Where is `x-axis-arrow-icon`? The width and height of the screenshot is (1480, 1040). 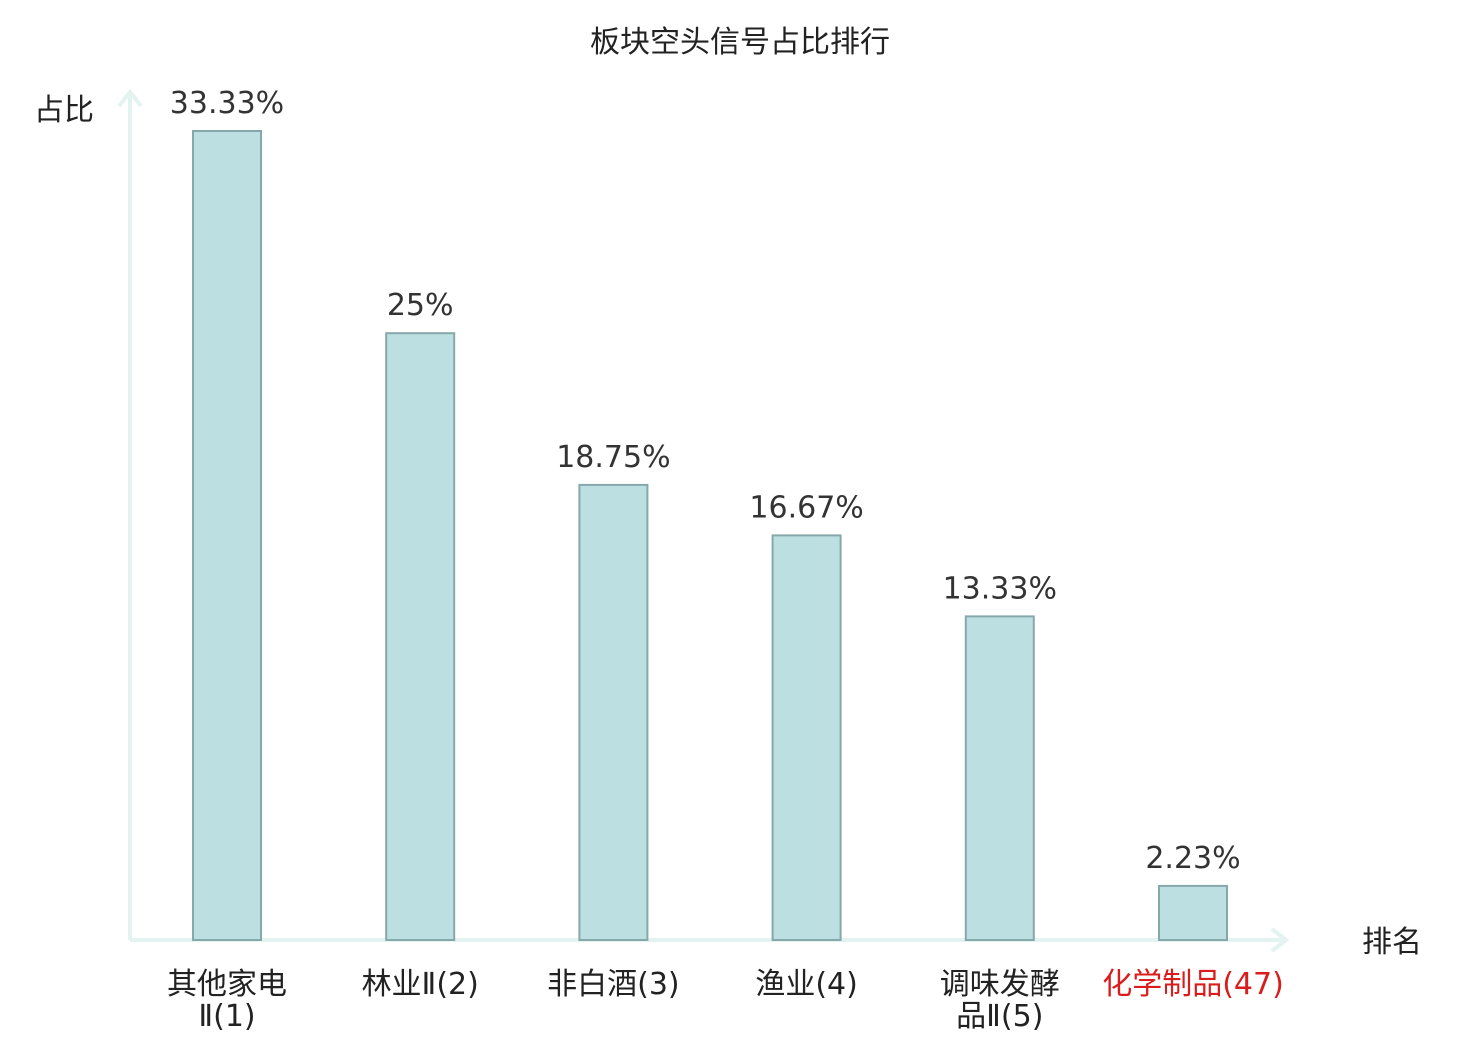
x-axis-arrow-icon is located at coordinates (1280, 940).